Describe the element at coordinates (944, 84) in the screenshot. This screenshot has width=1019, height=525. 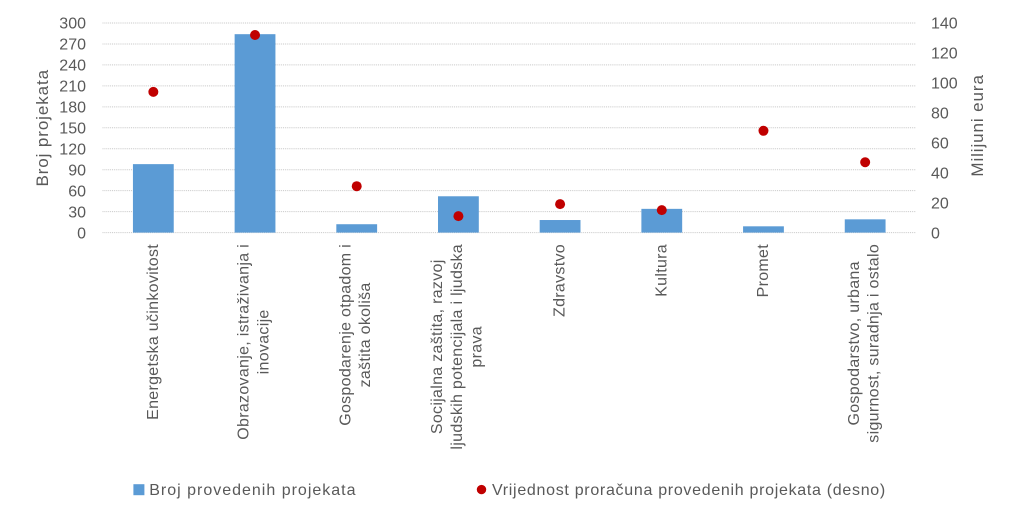
I see `svg-text: 100` at that location.